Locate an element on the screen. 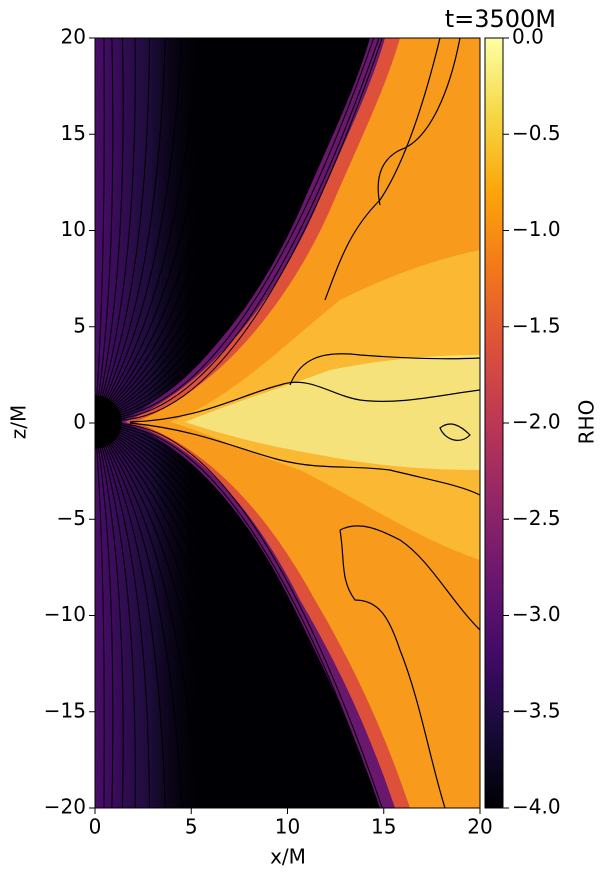  colorbar-tick-label: −2.0 is located at coordinates (536, 422).